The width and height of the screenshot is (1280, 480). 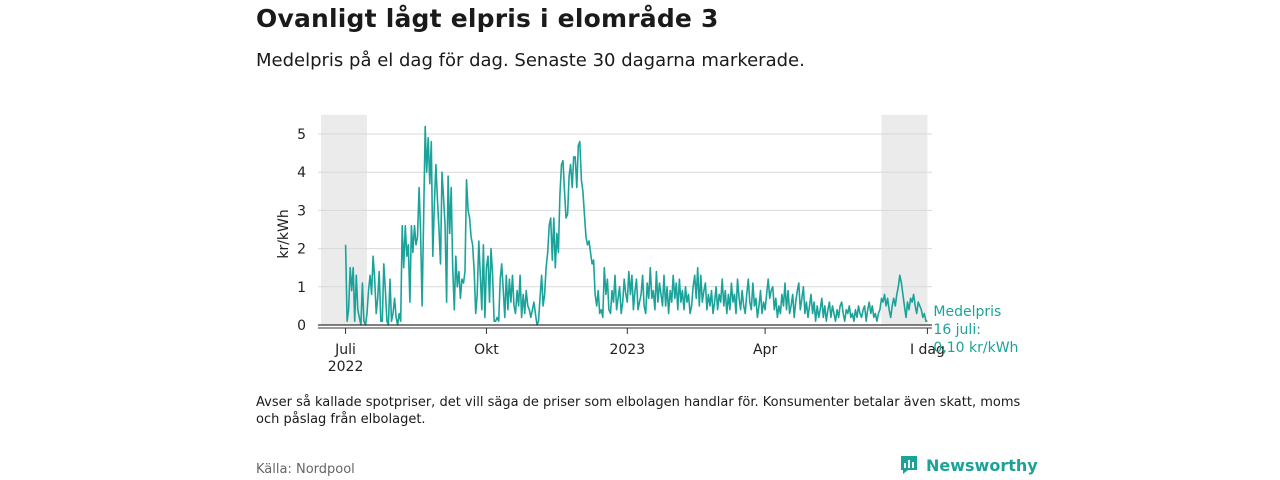 I want to click on x-tick-label-4: I dag, so click(x=927, y=350).